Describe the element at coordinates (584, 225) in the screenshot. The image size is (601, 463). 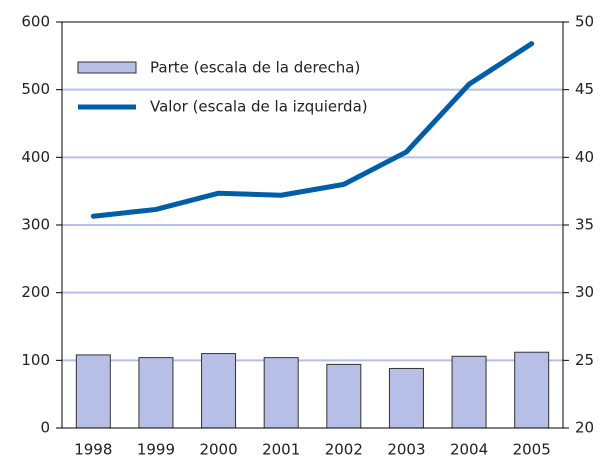
I see `y2-tick-label: 35` at that location.